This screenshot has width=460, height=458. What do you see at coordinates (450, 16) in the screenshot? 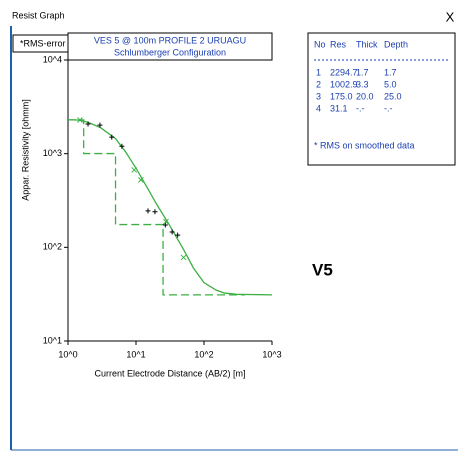
I see `close-button: X` at bounding box center [450, 16].